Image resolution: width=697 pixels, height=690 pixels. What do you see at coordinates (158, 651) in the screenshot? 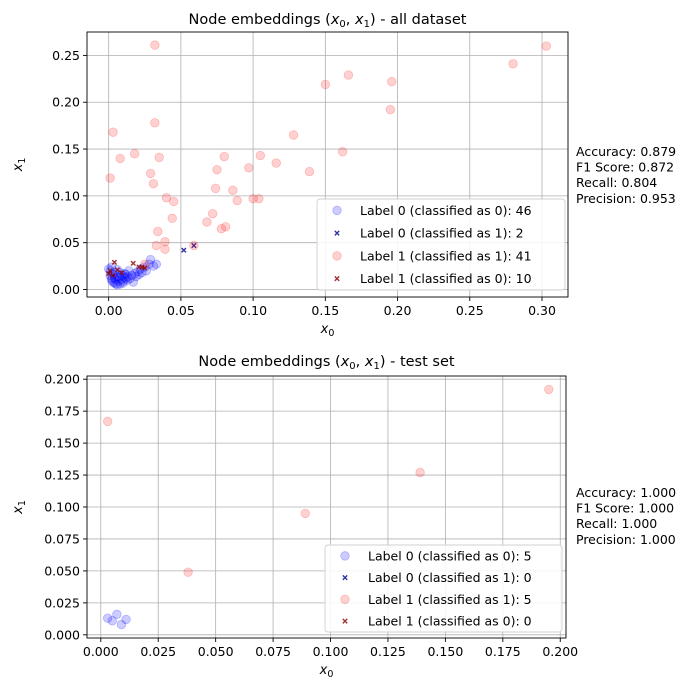
I see `x-tick-label: 0.025` at bounding box center [158, 651].